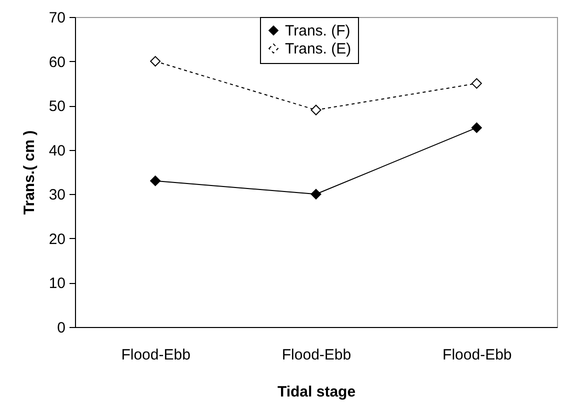 The height and width of the screenshot is (408, 568). What do you see at coordinates (61, 328) in the screenshot?
I see `y-tick-label: 0` at bounding box center [61, 328].